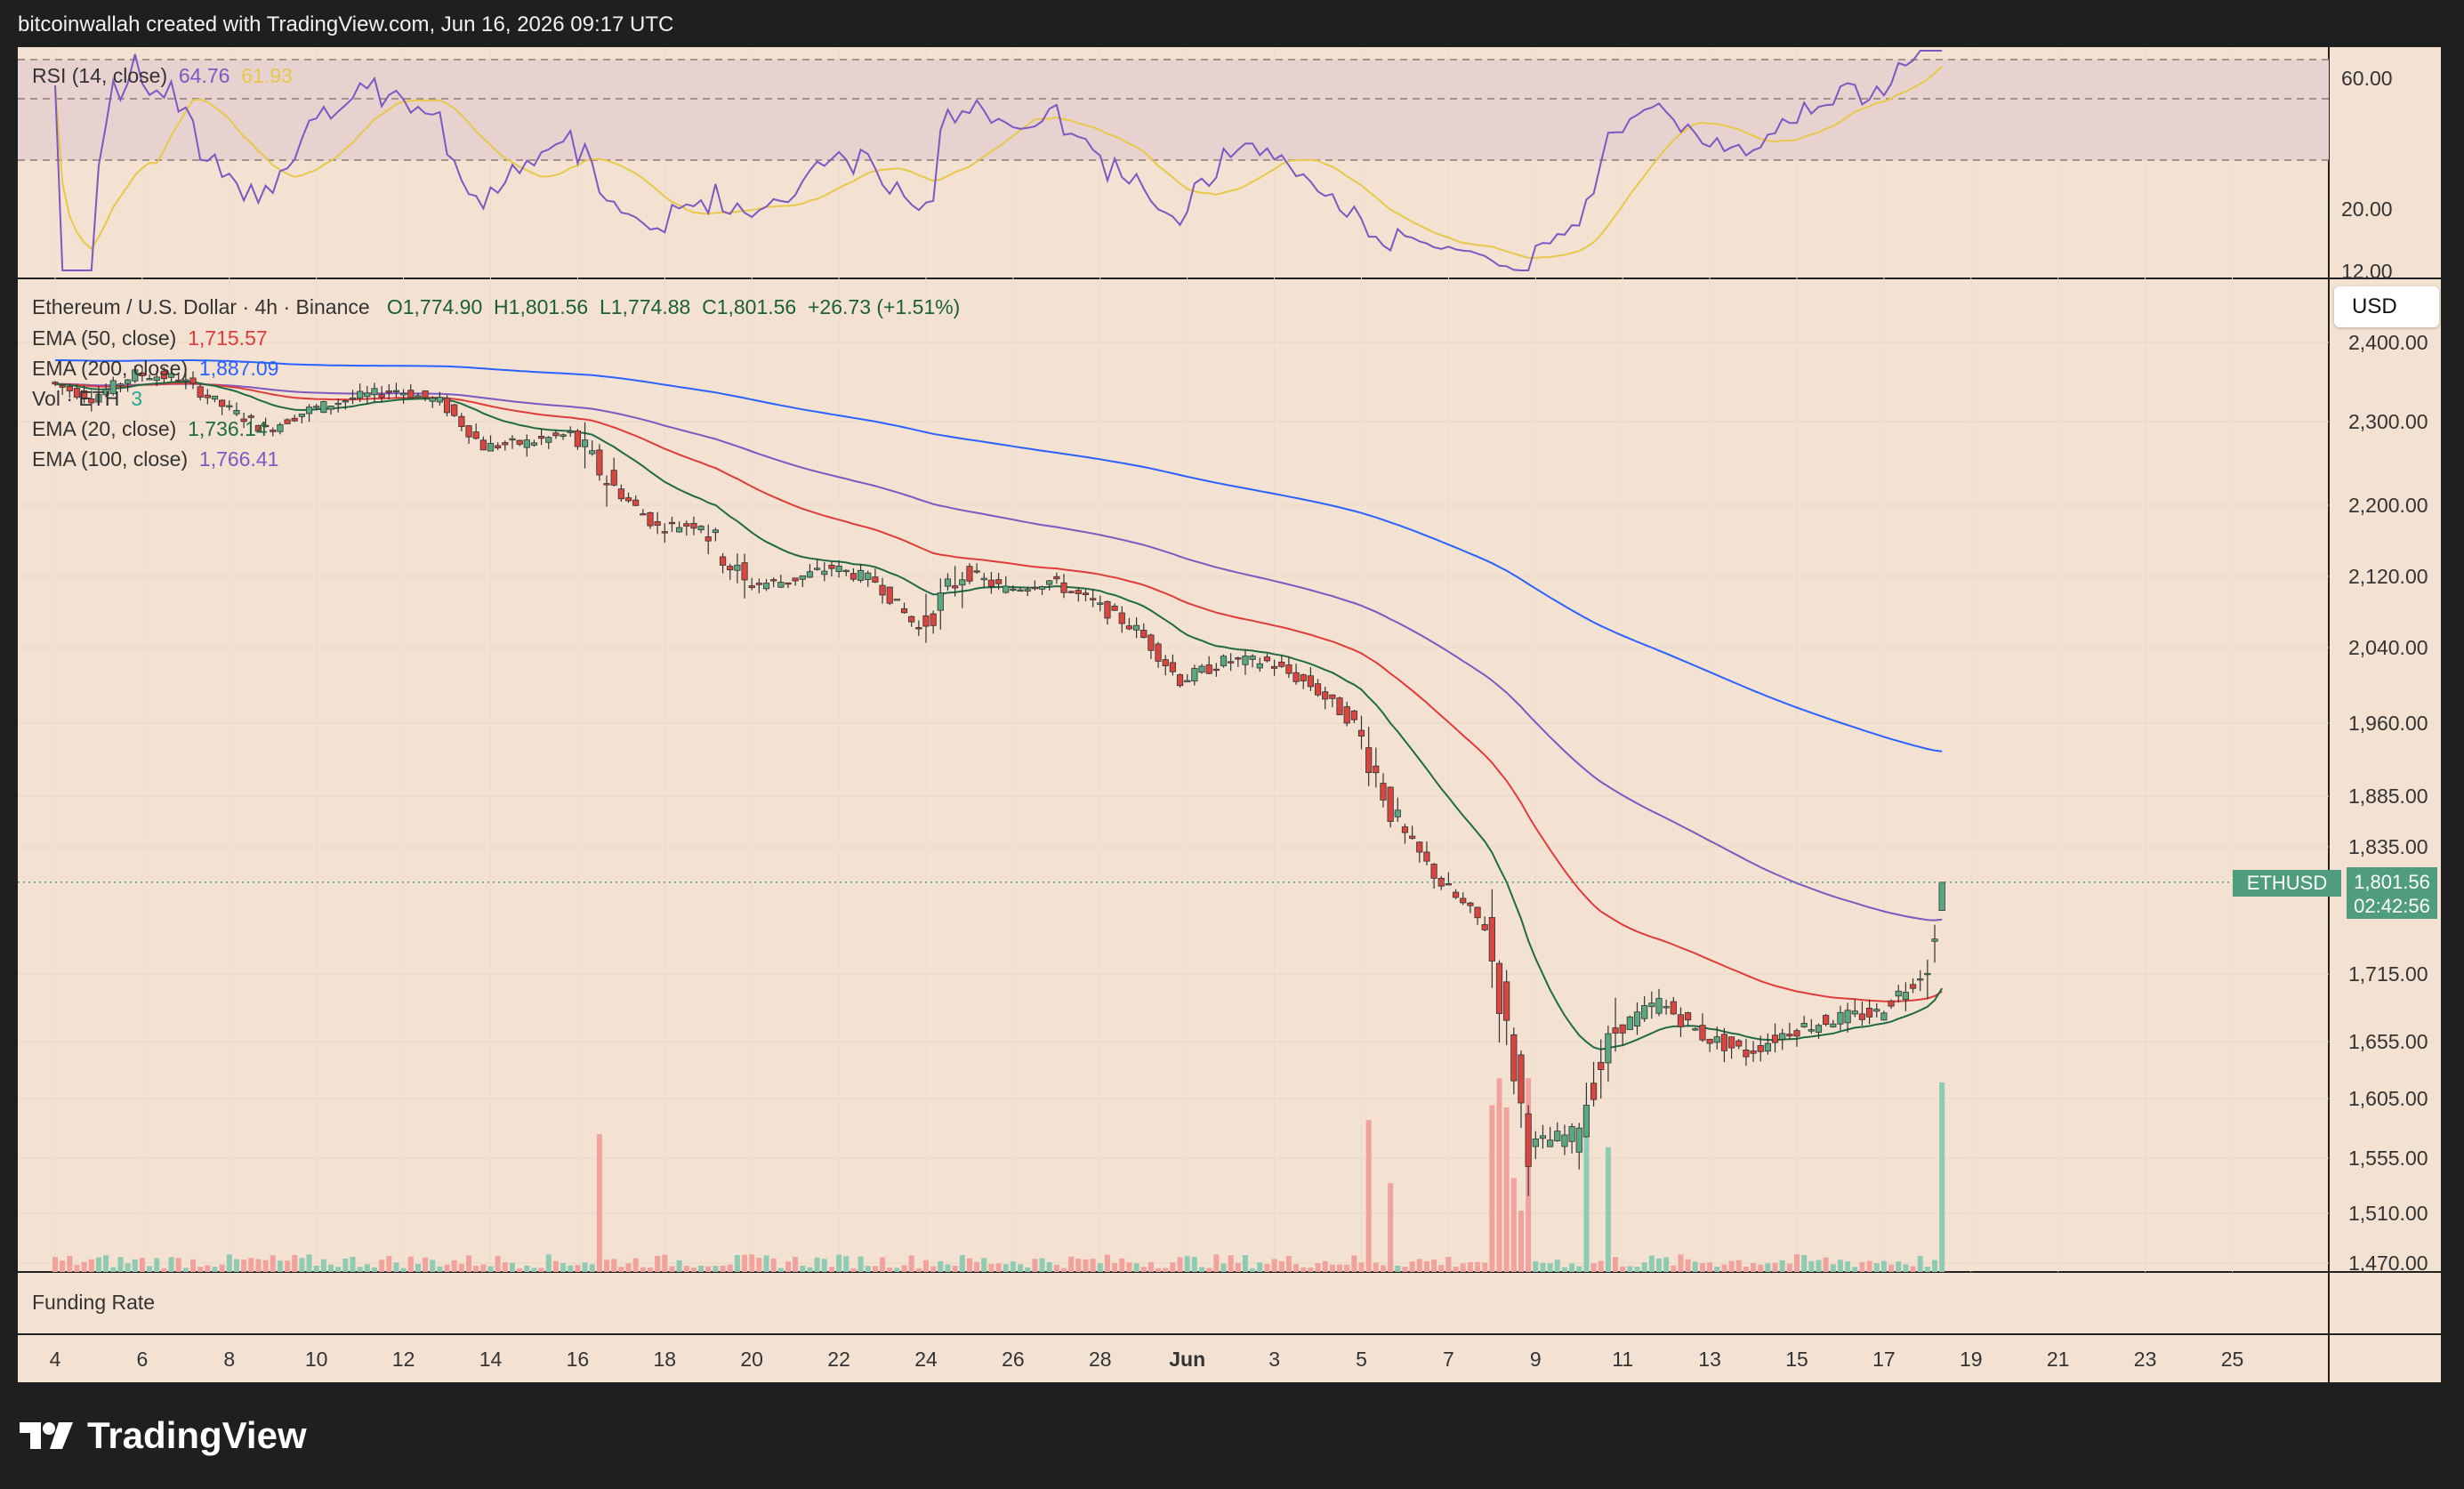 Image resolution: width=2464 pixels, height=1489 pixels. I want to click on rsi-tick-label: 20.00, so click(2367, 209).